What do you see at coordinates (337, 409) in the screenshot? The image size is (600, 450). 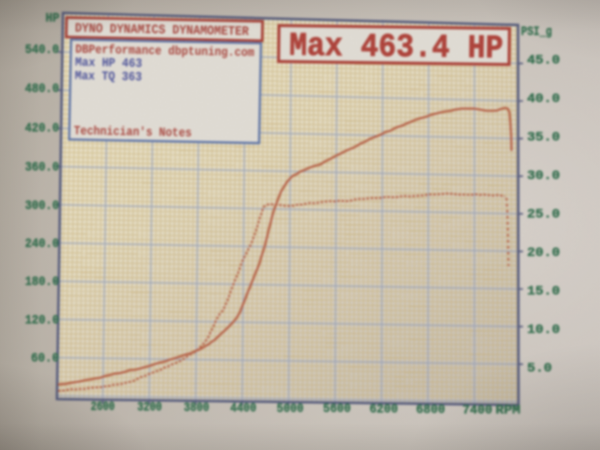 I see `svg-text: 5600` at bounding box center [337, 409].